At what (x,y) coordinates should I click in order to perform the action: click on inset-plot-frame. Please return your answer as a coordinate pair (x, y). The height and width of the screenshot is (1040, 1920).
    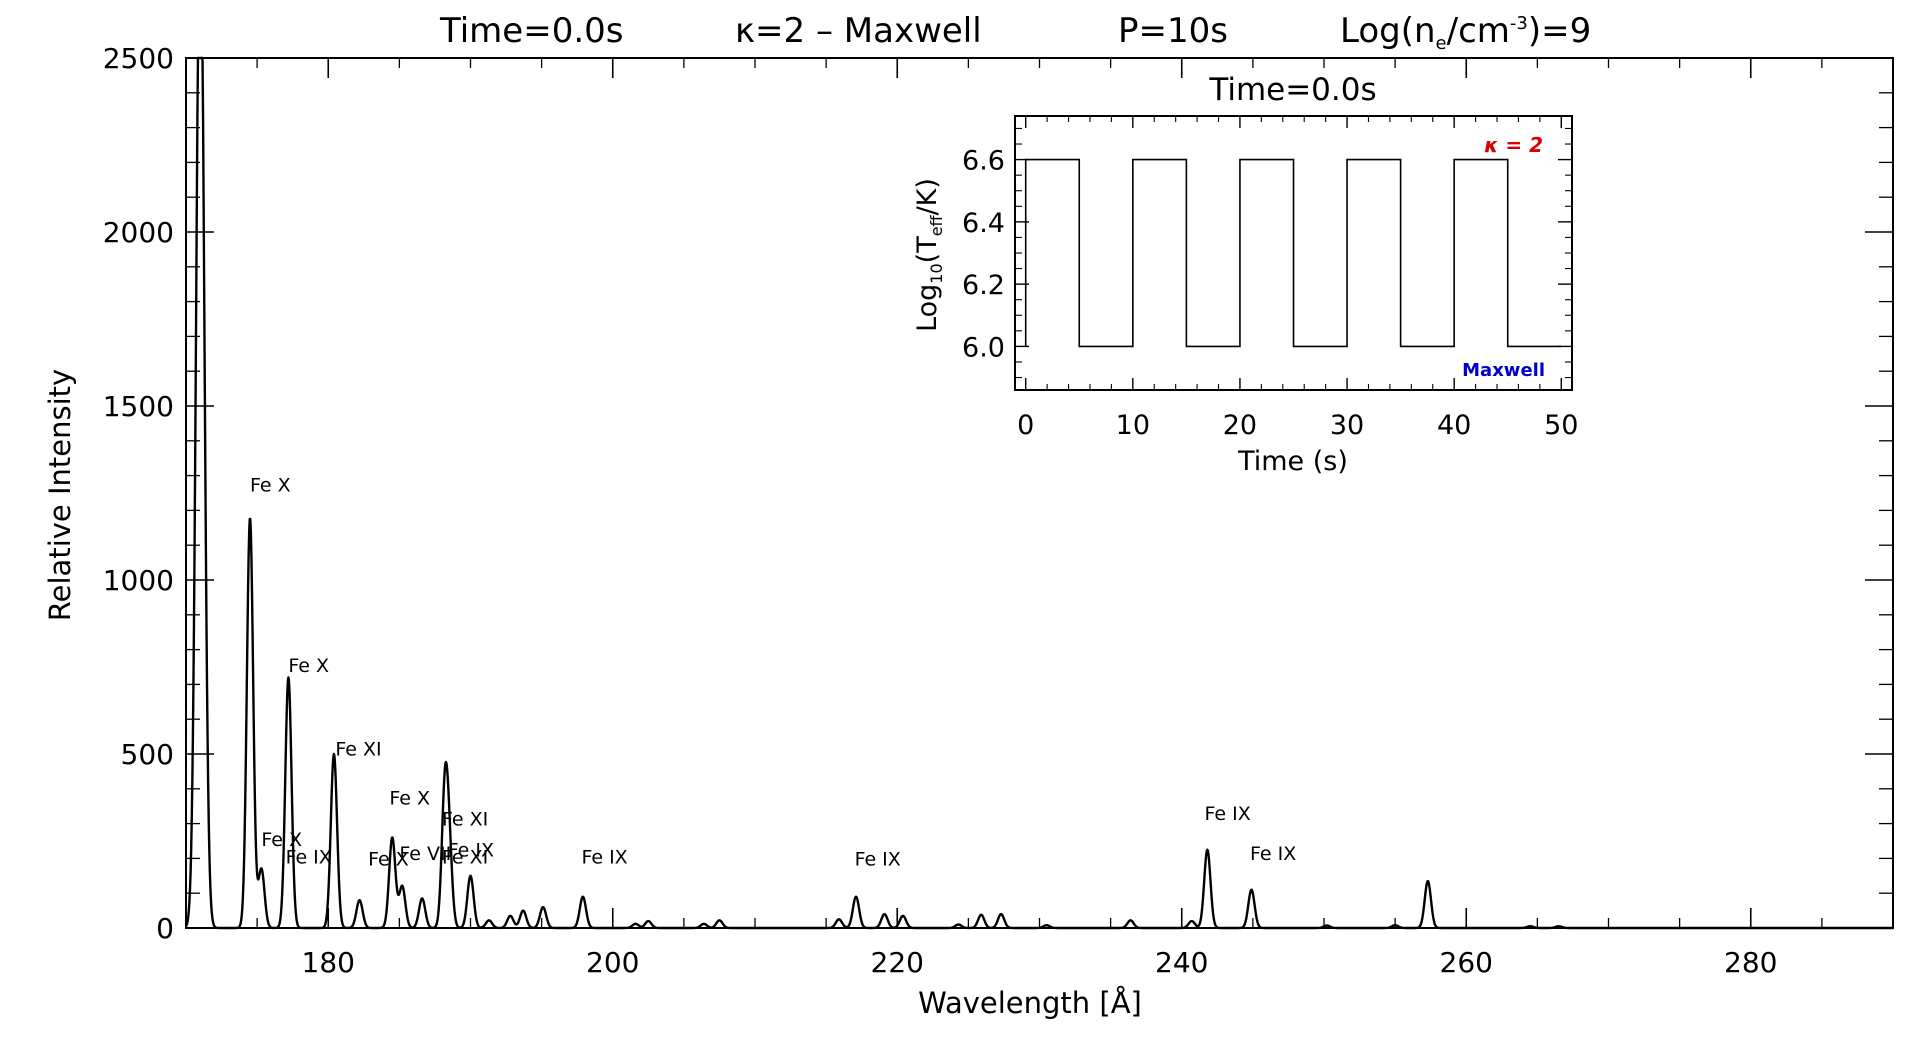
    Looking at the image, I should click on (1293, 253).